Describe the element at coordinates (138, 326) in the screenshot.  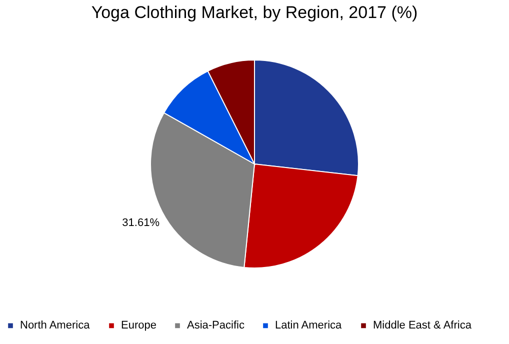
I see `legend-label: Europe` at that location.